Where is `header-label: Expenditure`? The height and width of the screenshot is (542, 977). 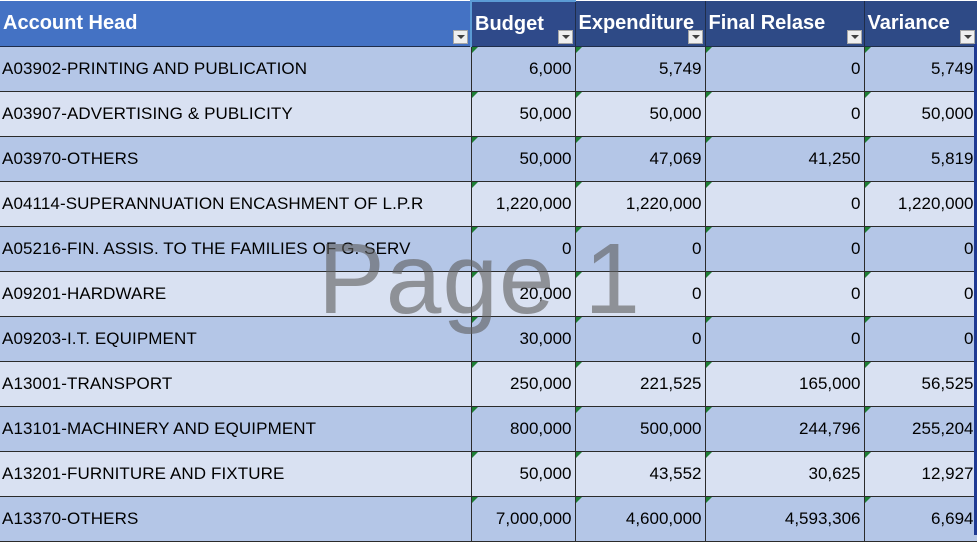 header-label: Expenditure is located at coordinates (636, 23).